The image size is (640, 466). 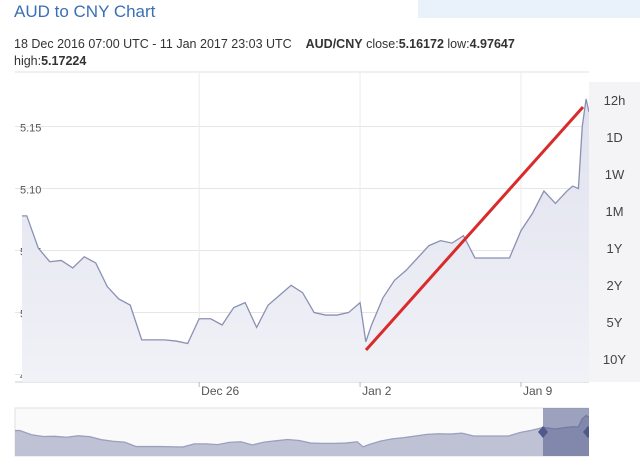 What do you see at coordinates (614, 359) in the screenshot?
I see `range-button: 10Y` at bounding box center [614, 359].